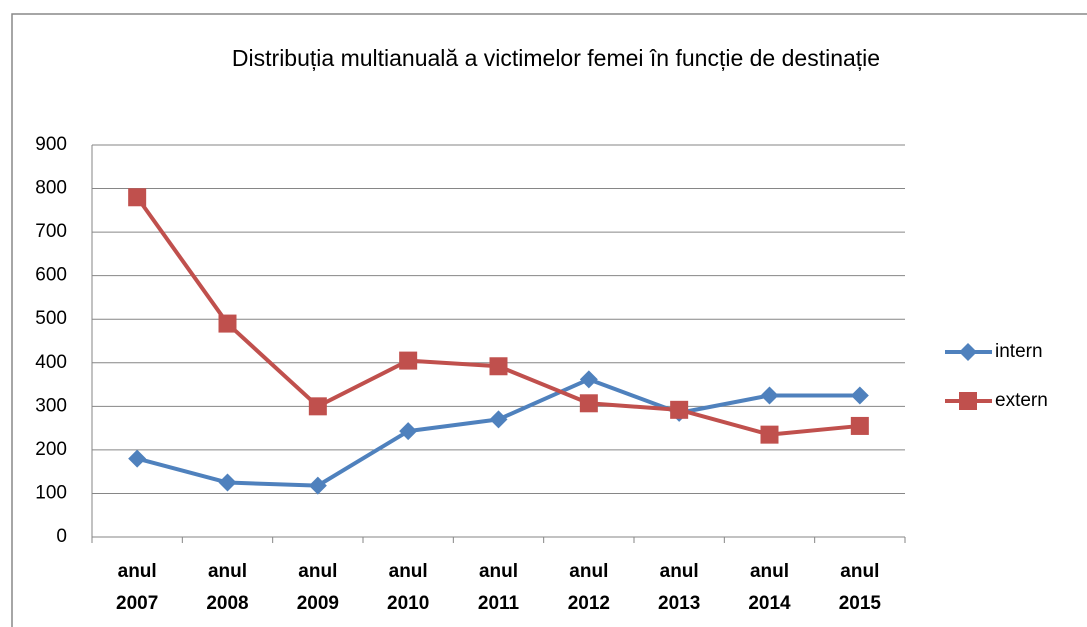 The height and width of the screenshot is (627, 1087). What do you see at coordinates (137, 587) in the screenshot?
I see `x-tick-label: anul 2007` at bounding box center [137, 587].